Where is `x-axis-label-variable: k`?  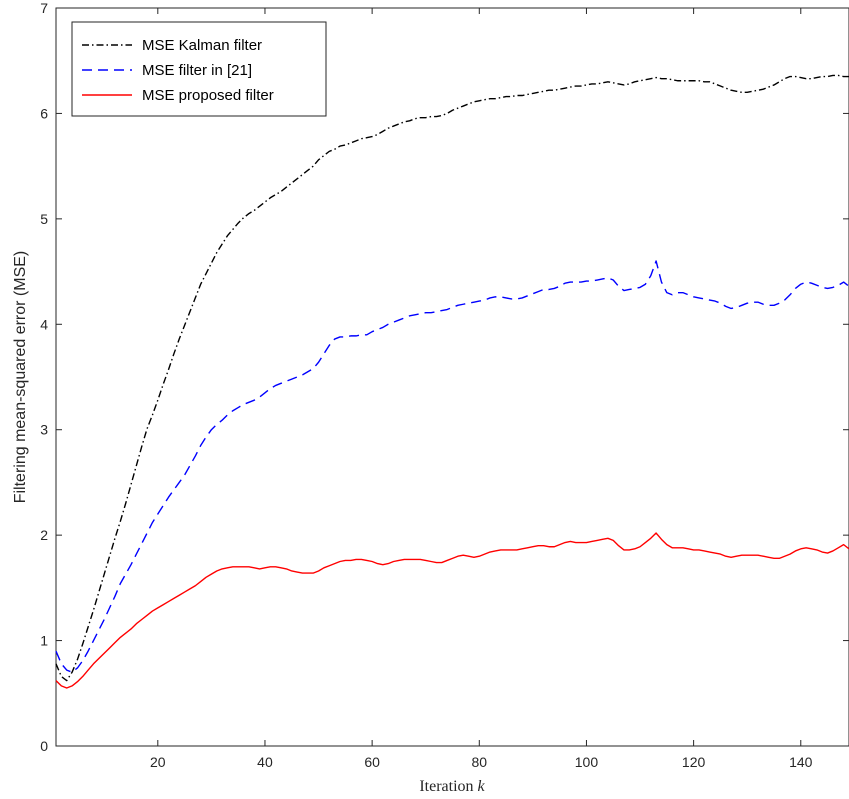 x-axis-label-variable: k is located at coordinates (482, 786).